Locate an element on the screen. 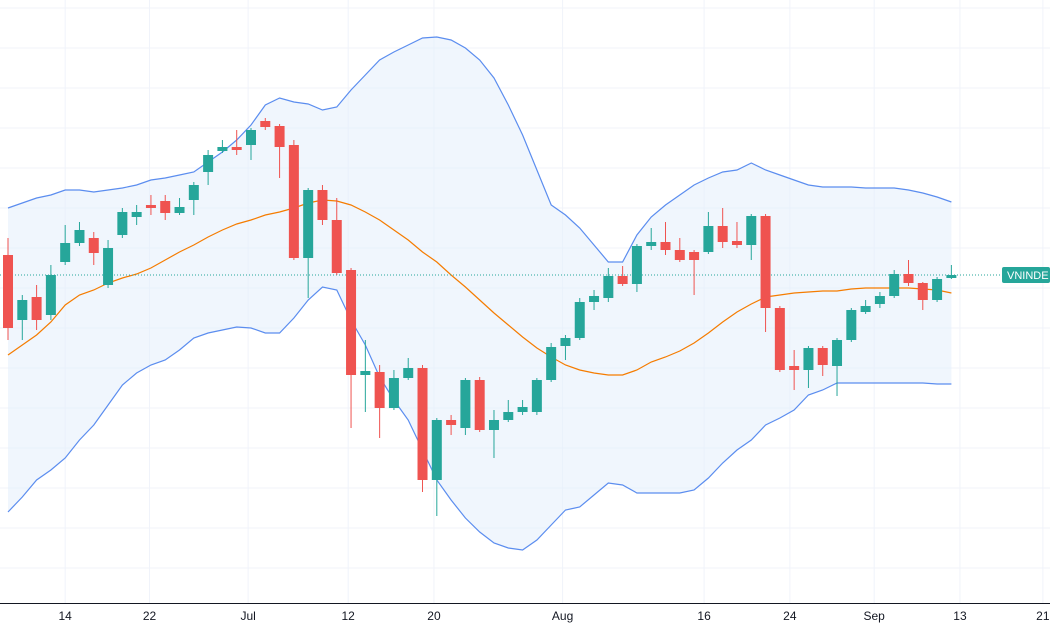 The image size is (1050, 630). price-label-box is located at coordinates (1026, 275).